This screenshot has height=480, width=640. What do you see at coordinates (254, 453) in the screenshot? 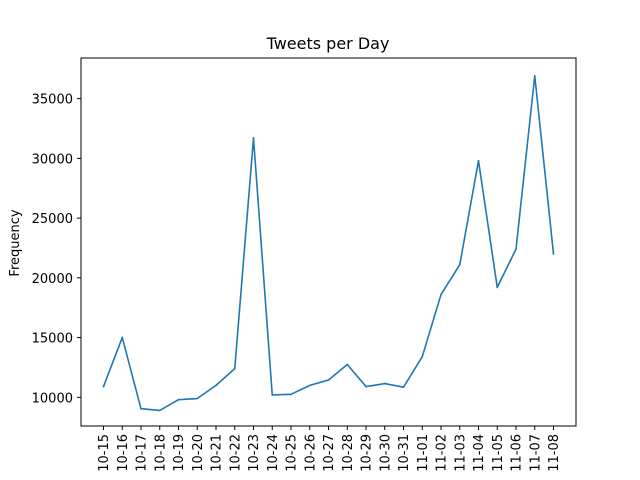
I see `x-tick-label: 10-23` at bounding box center [254, 453].